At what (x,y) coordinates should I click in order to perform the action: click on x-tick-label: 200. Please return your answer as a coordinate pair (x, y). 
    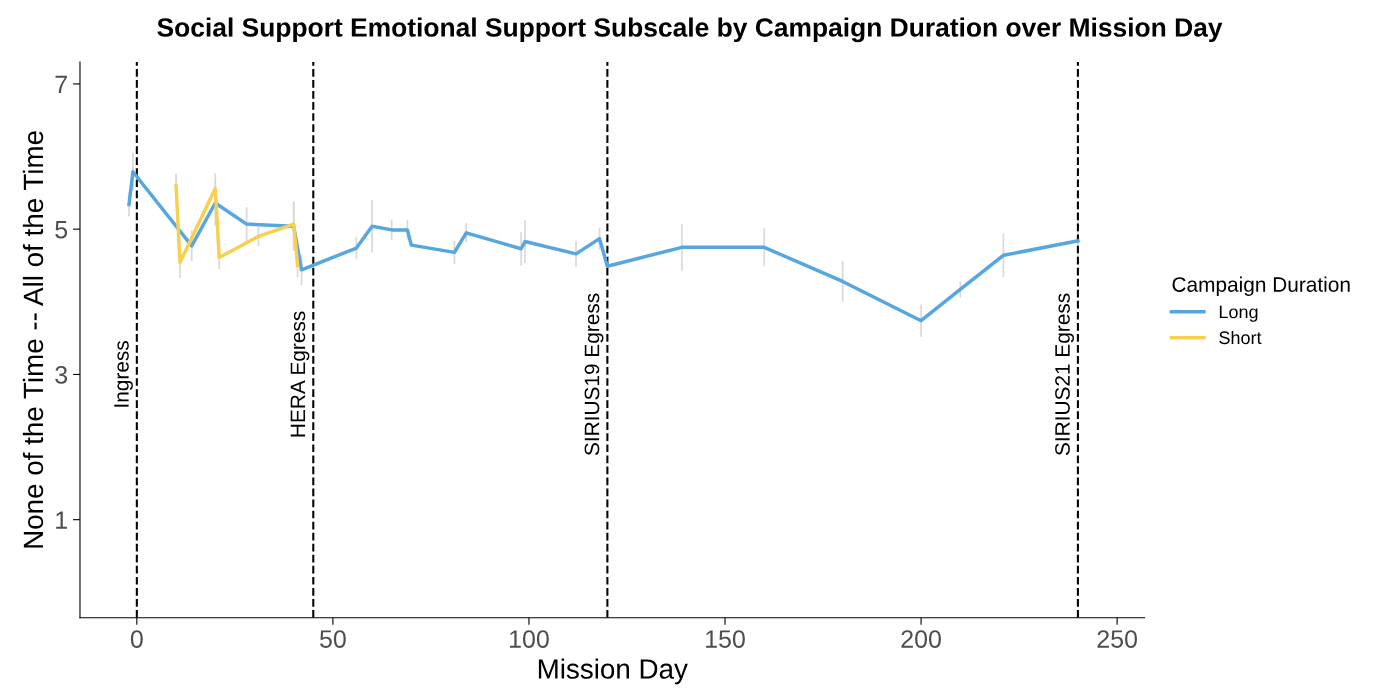
    Looking at the image, I should click on (921, 639).